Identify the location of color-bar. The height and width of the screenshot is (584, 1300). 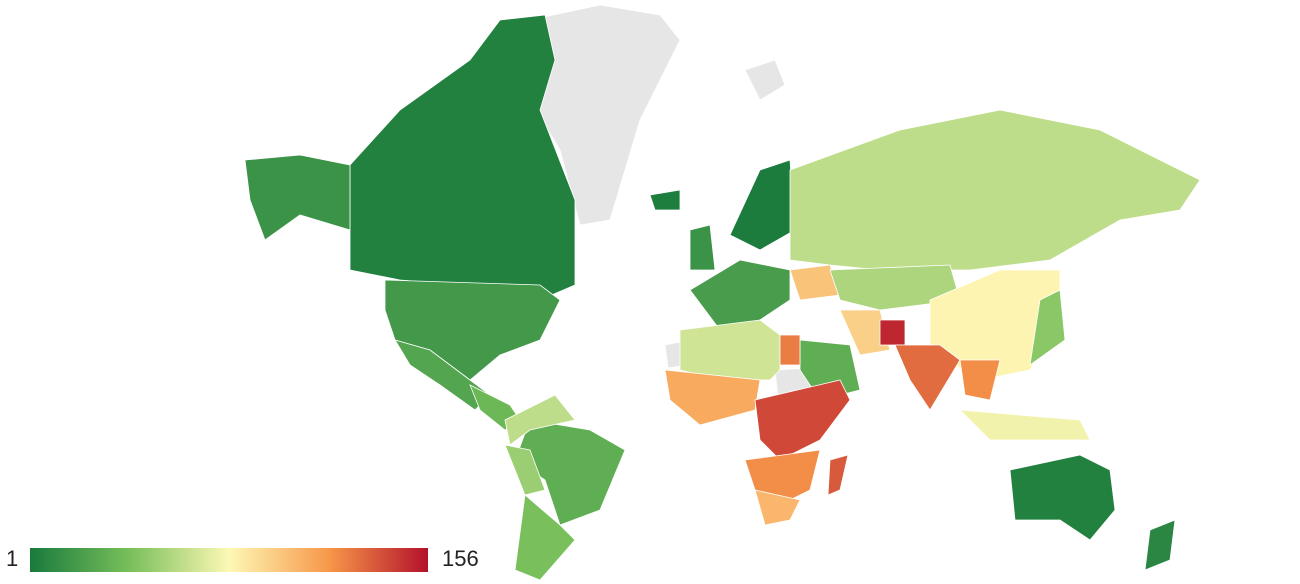
(229, 560).